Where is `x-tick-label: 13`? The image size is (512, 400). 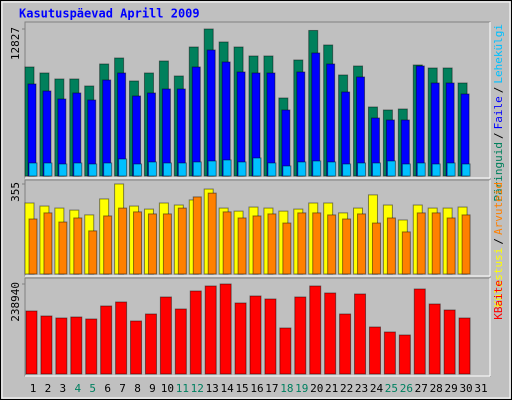
x-tick-label: 13 is located at coordinates (212, 388).